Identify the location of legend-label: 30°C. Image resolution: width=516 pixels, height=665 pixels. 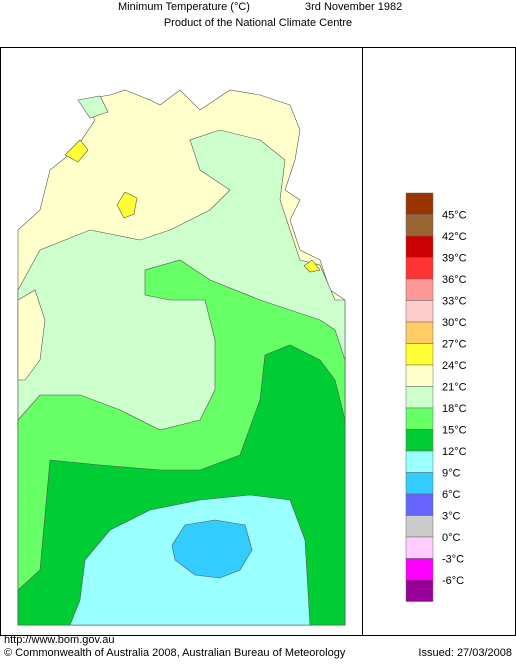
(454, 323).